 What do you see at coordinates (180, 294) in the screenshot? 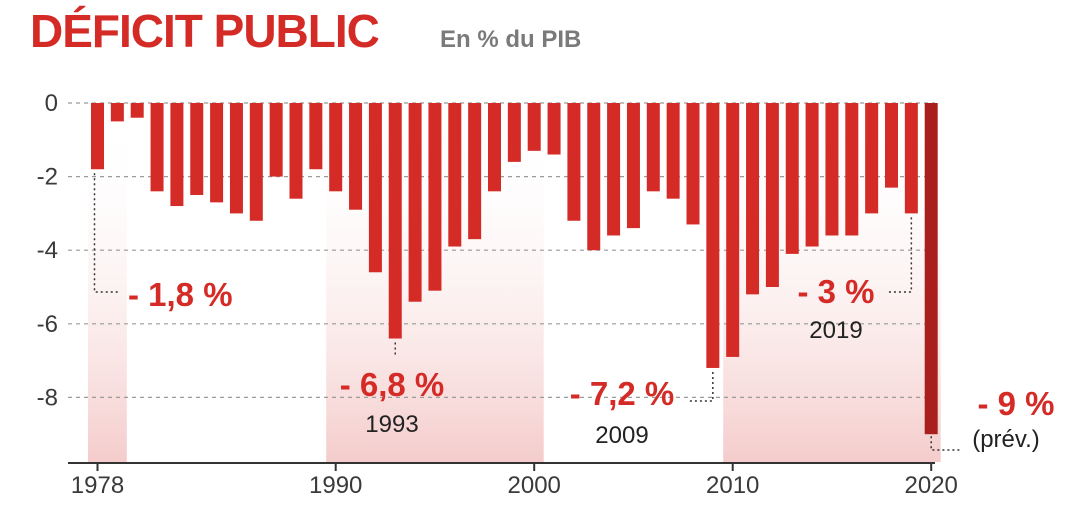
I see `annotation-value-1978: - 1,8 %` at bounding box center [180, 294].